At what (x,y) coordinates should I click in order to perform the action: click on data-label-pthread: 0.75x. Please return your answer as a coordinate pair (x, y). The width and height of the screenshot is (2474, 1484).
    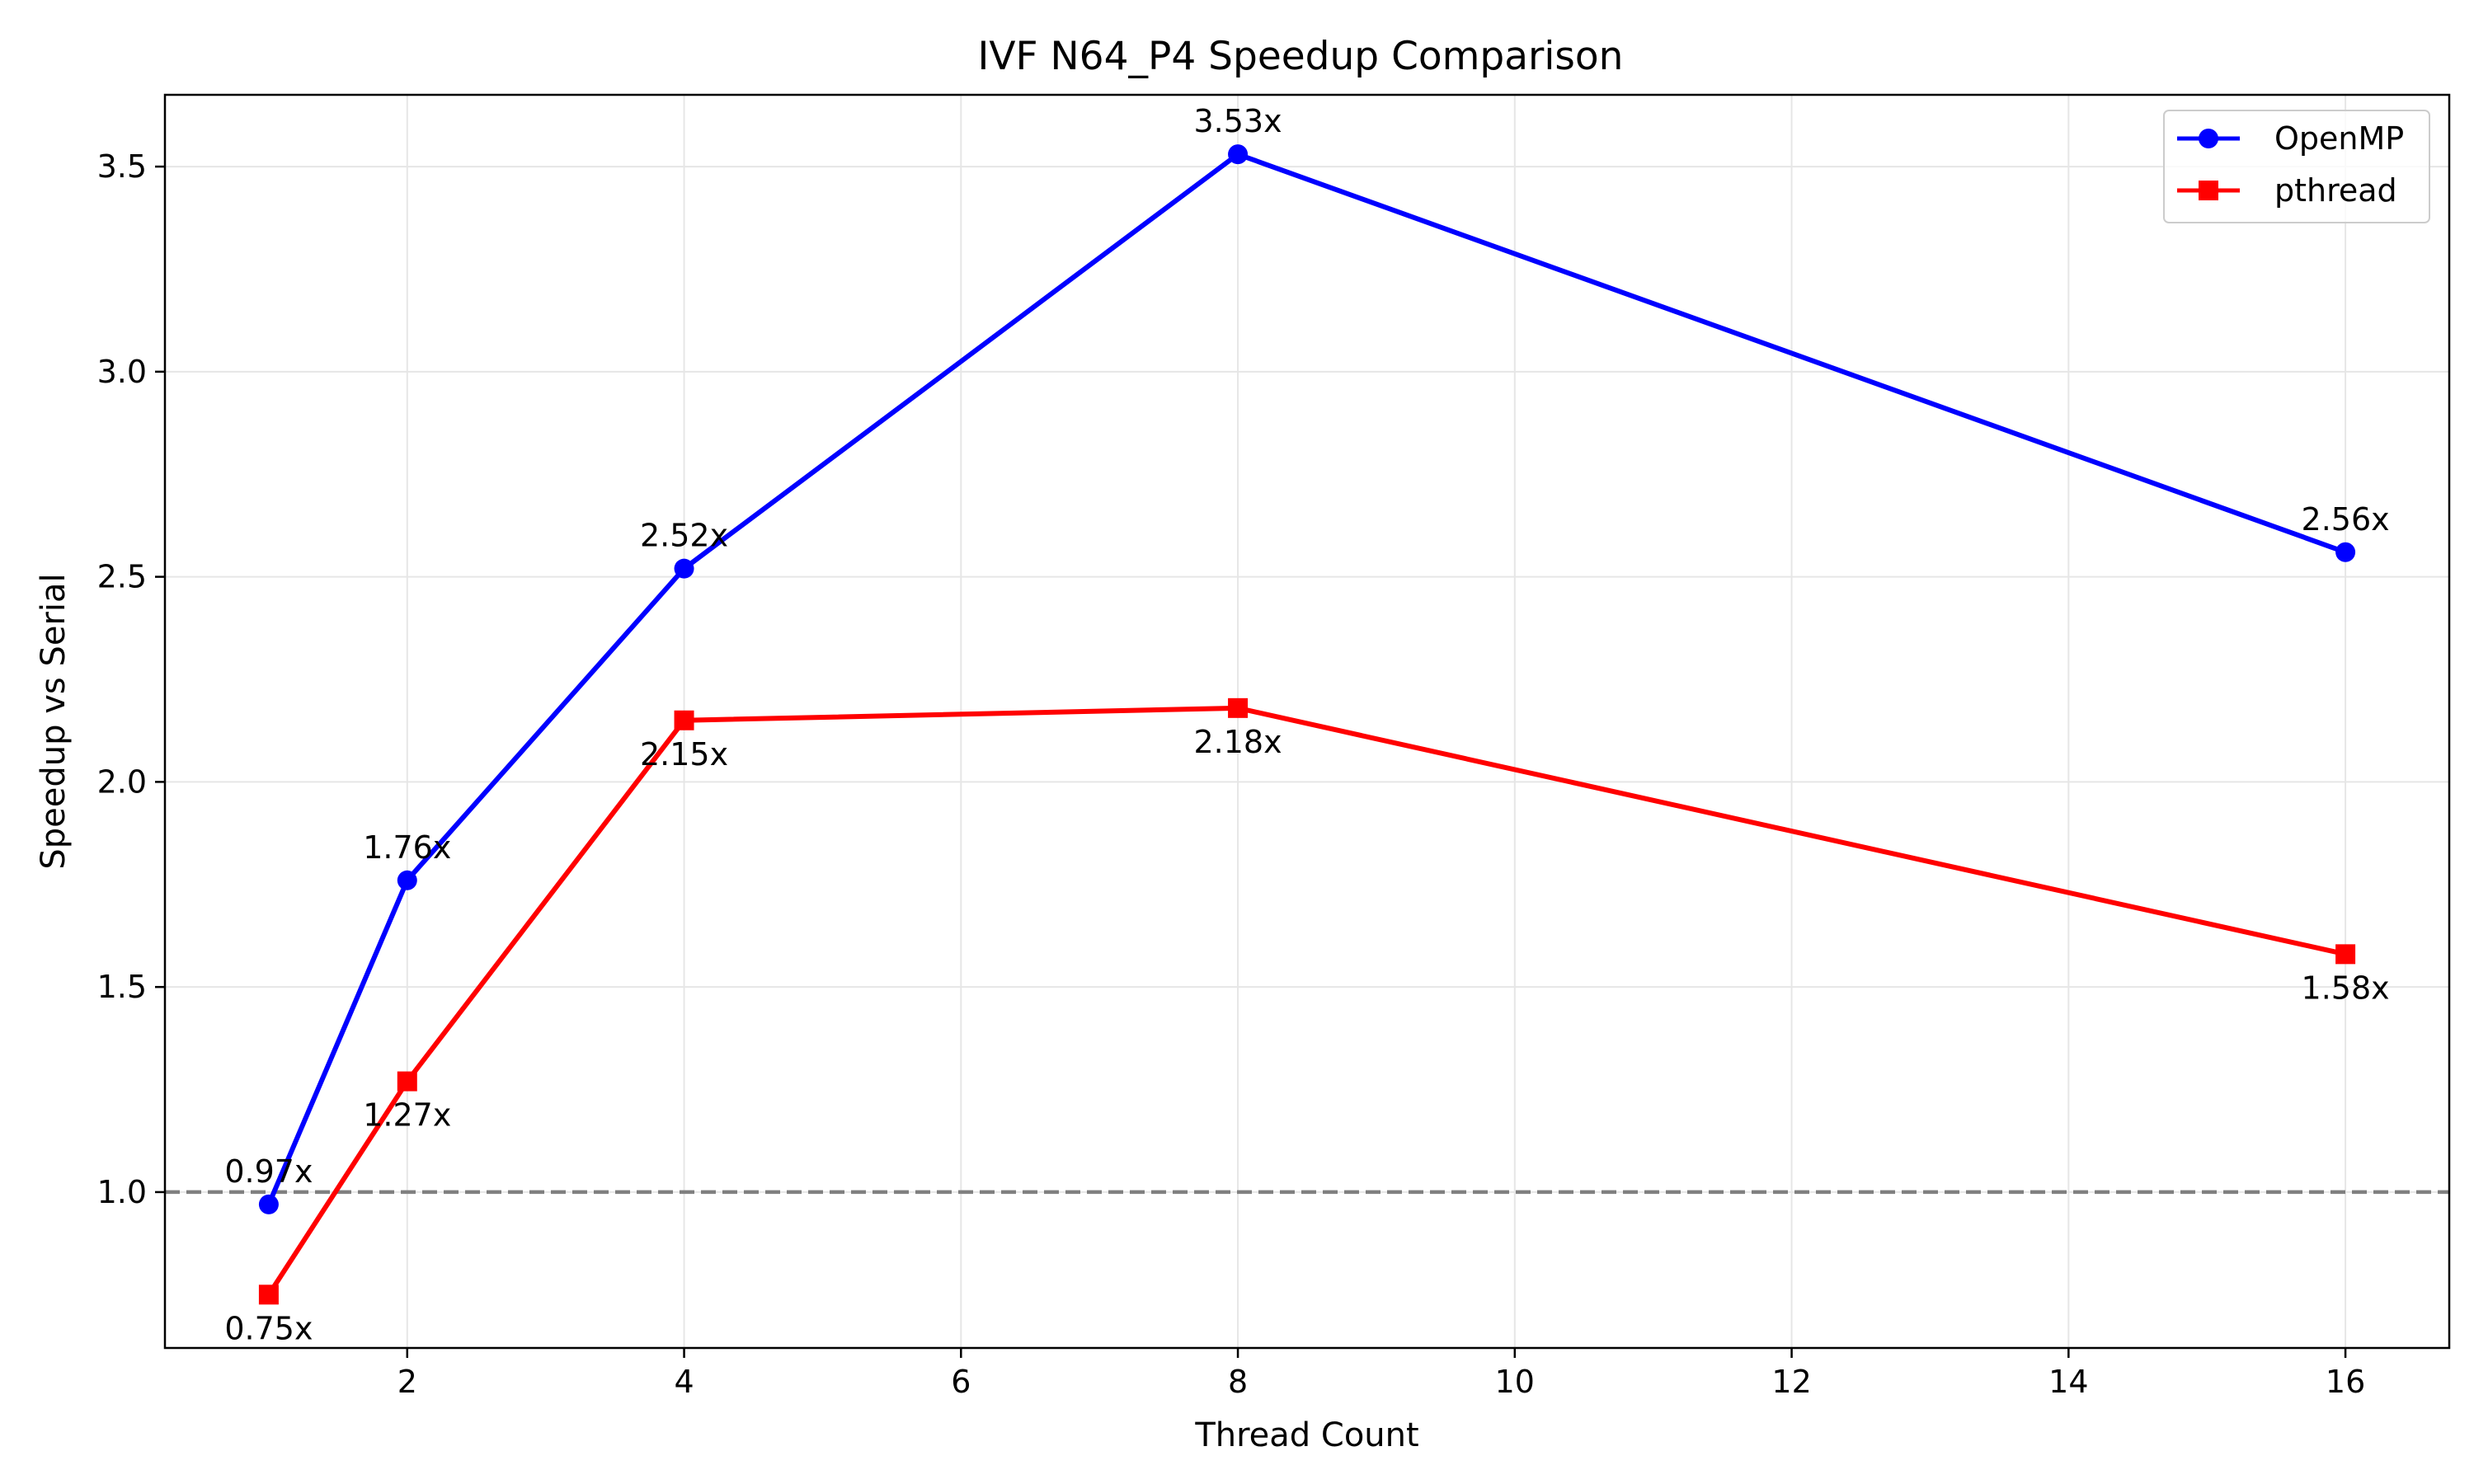
    Looking at the image, I should click on (268, 1328).